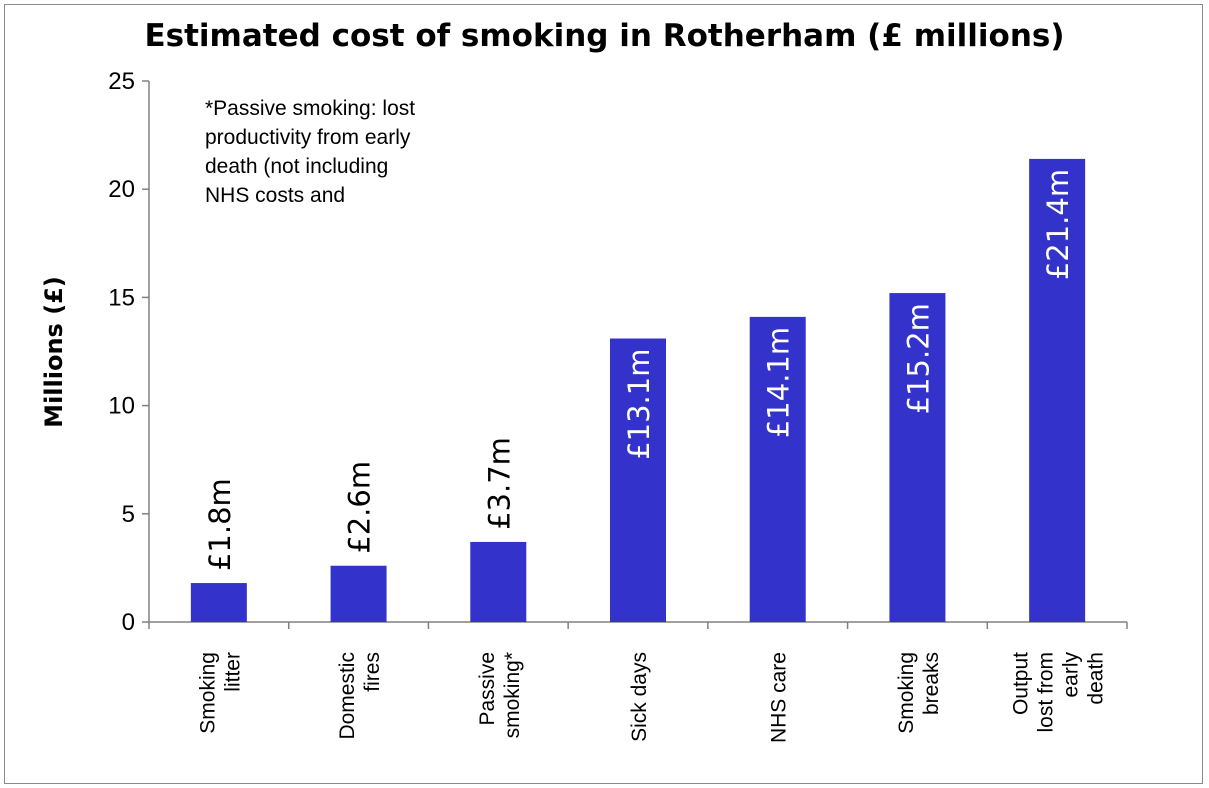 Image resolution: width=1209 pixels, height=788 pixels. What do you see at coordinates (220, 693) in the screenshot?
I see `category-label: Smokinglitter` at bounding box center [220, 693].